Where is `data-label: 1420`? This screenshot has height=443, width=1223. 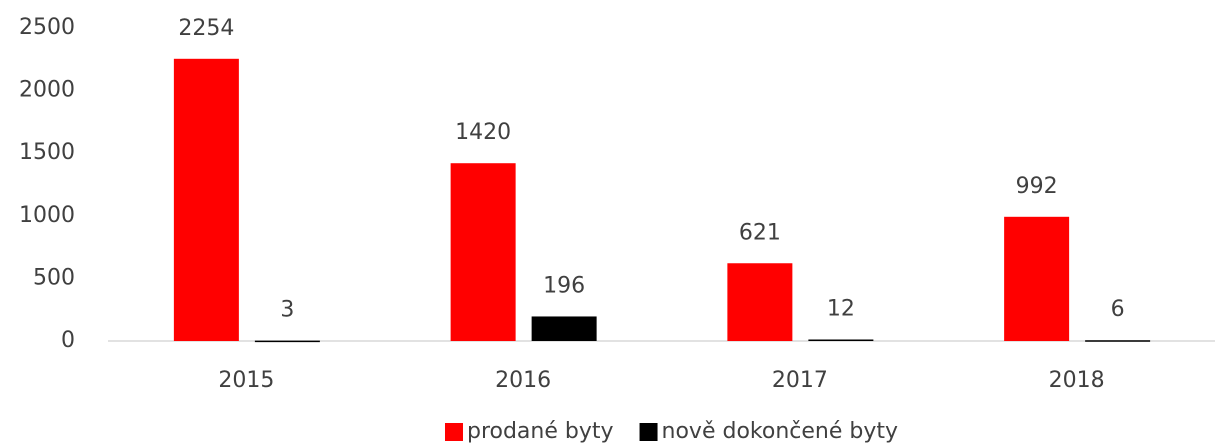
data-label: 1420 is located at coordinates (483, 132).